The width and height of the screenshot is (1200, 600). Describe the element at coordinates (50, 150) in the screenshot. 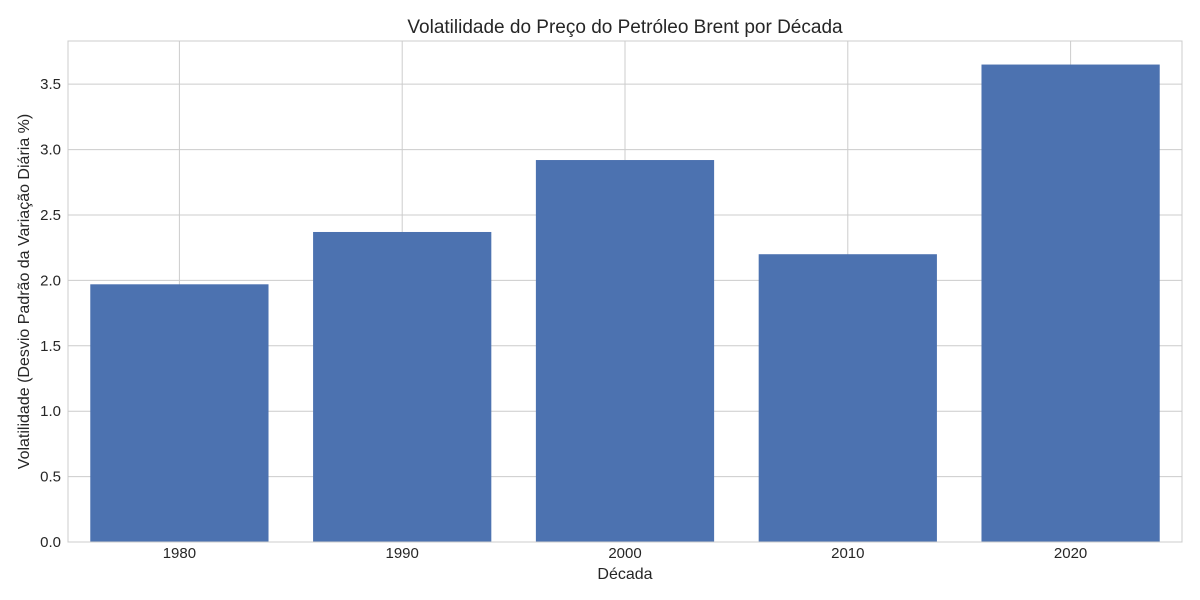

I see `y-tick-label: 3.0` at that location.